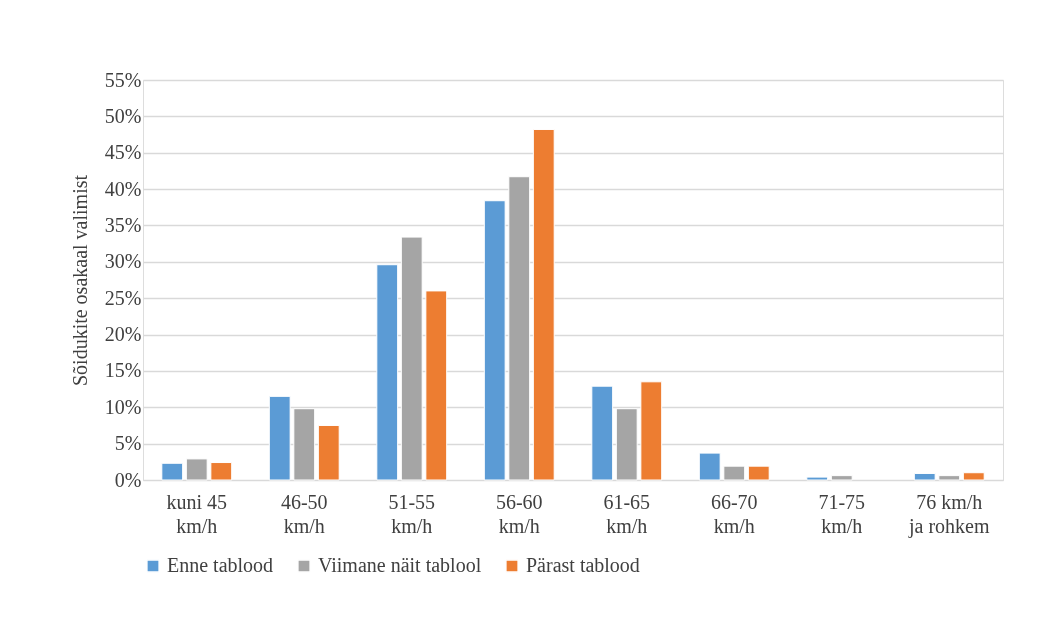 The width and height of the screenshot is (1044, 628). Describe the element at coordinates (123, 261) in the screenshot. I see `y-tick-label: 30%` at that location.